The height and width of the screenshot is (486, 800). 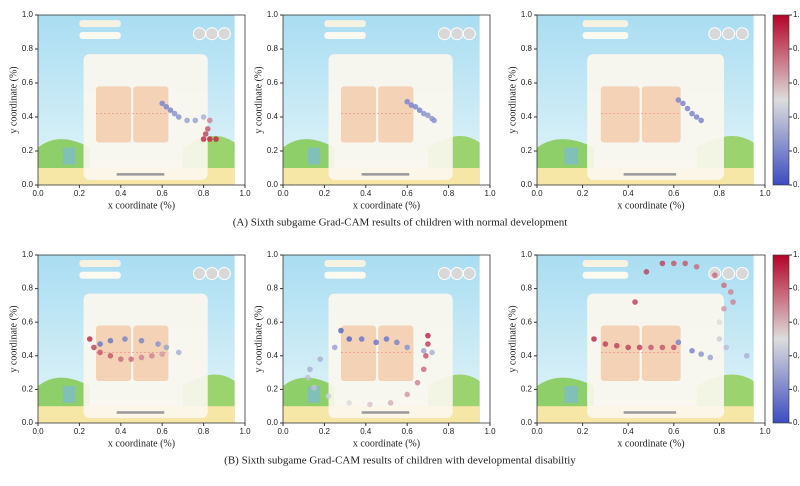 What do you see at coordinates (273, 48) in the screenshot?
I see `y-tick-label: 0.8` at bounding box center [273, 48].